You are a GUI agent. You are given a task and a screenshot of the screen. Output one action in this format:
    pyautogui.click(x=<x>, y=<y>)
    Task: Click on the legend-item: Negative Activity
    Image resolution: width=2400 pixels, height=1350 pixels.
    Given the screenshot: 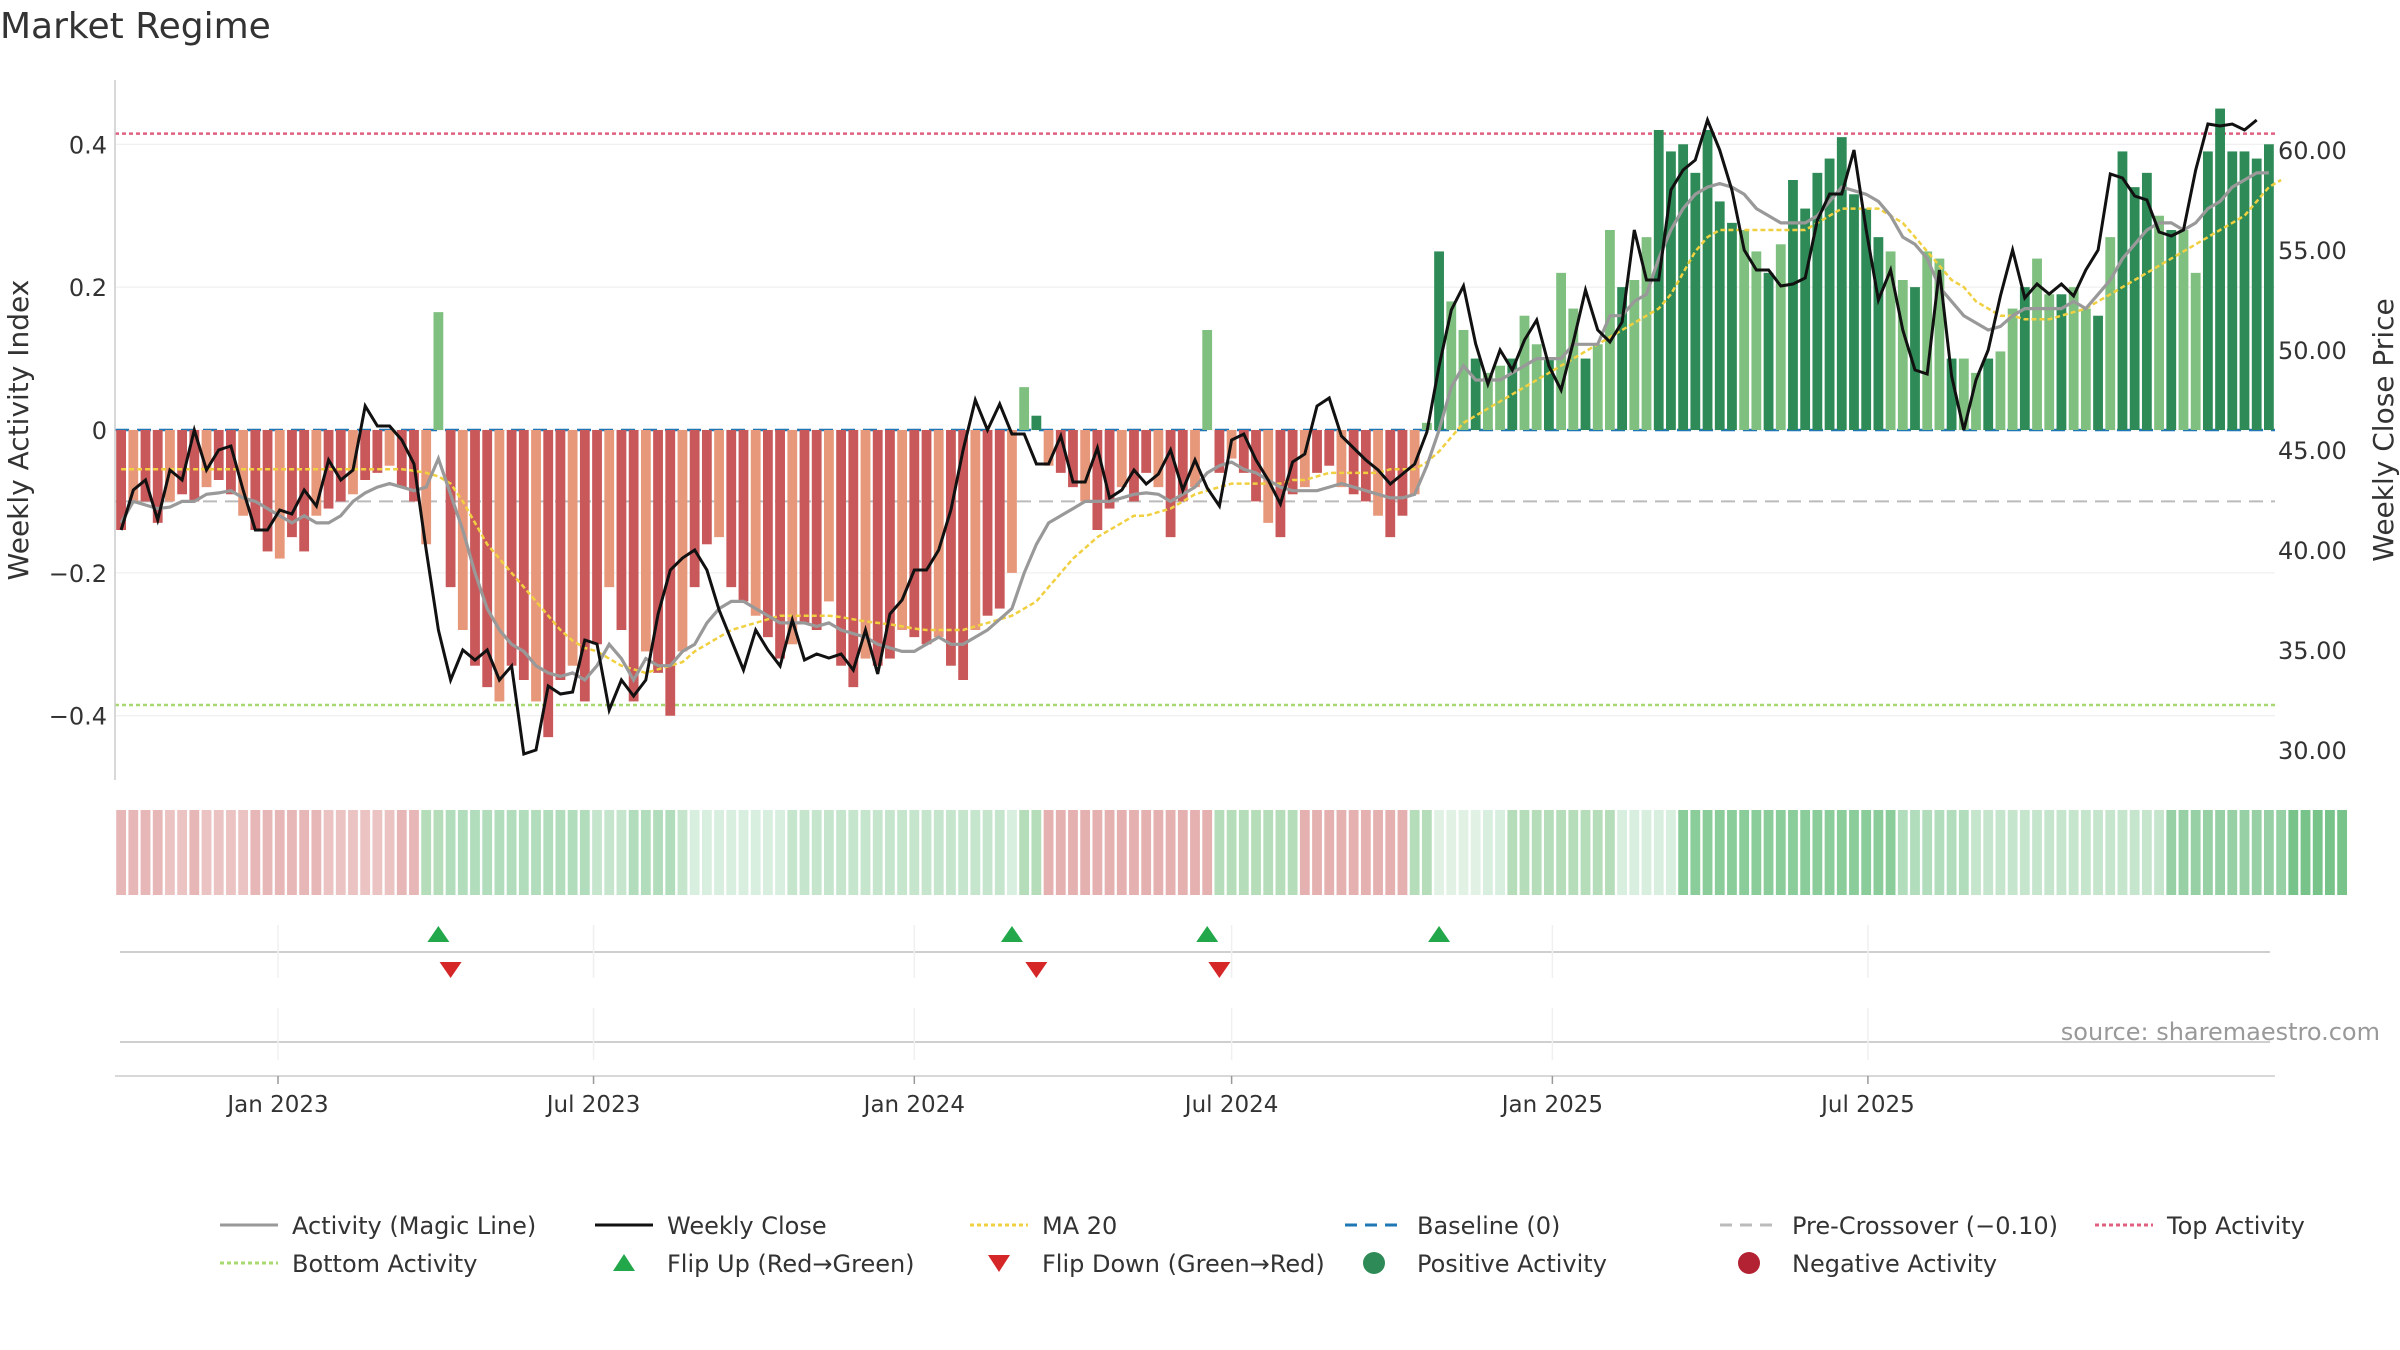 What is the action you would take?
    pyautogui.click(x=1867, y=1264)
    